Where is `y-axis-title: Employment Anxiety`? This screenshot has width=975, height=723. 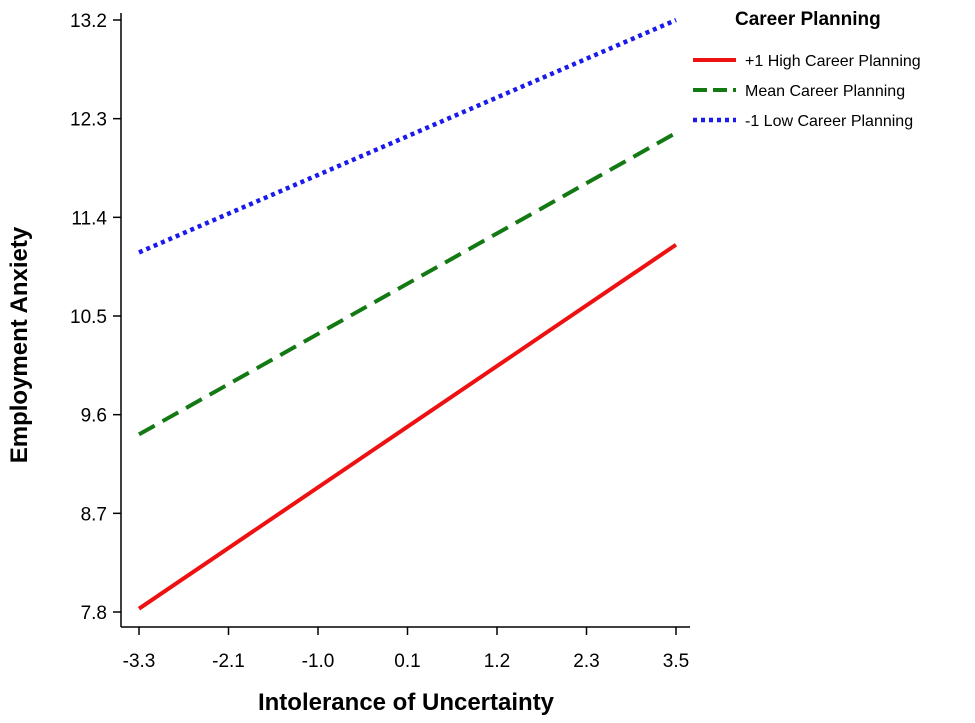 y-axis-title: Employment Anxiety is located at coordinates (19, 344).